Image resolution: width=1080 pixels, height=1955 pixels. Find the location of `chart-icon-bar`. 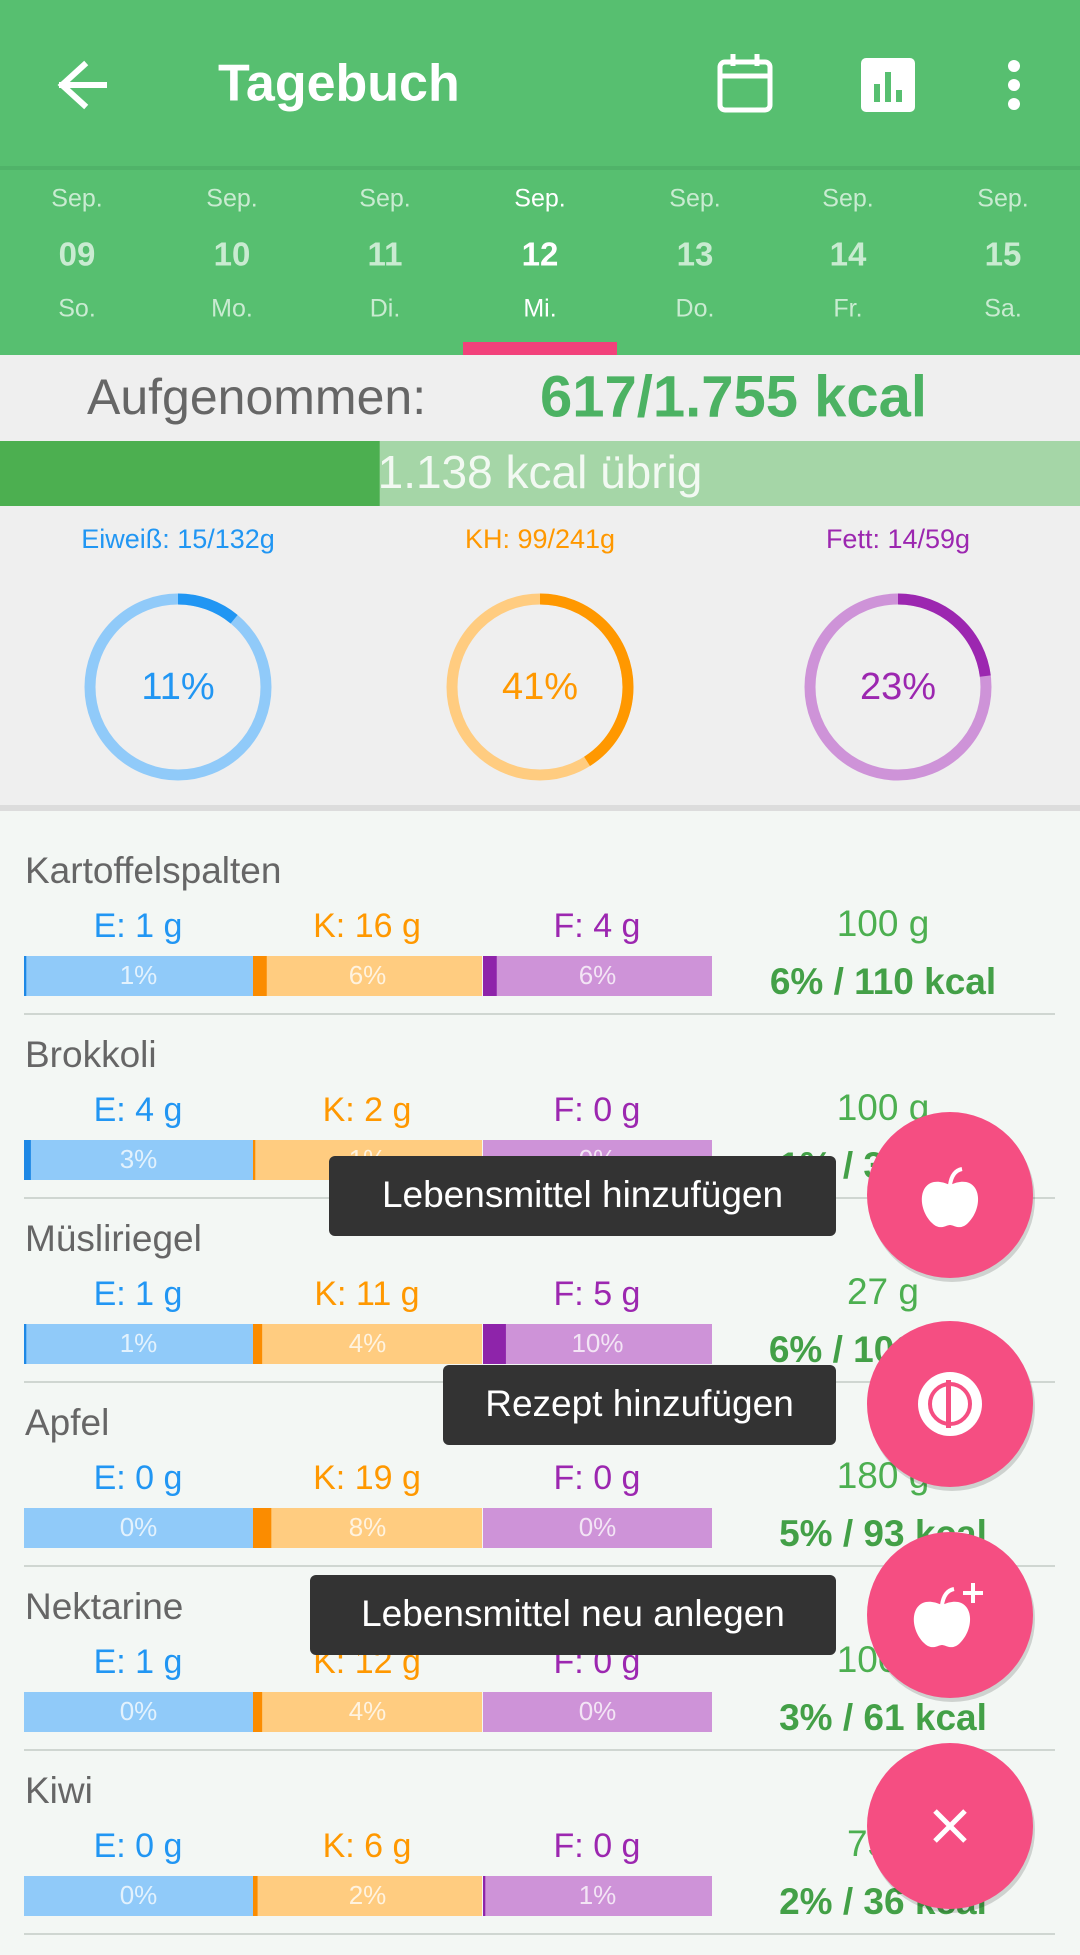

chart-icon-bar is located at coordinates (899, 96).